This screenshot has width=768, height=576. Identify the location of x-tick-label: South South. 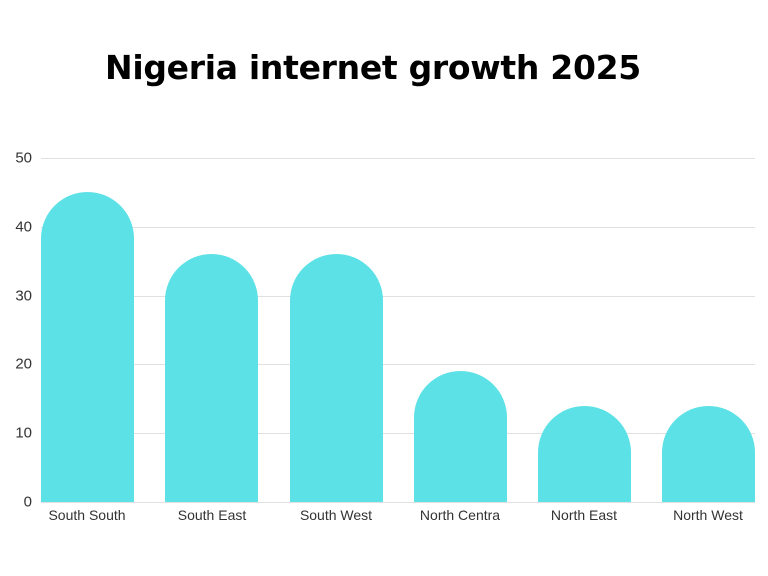
(87, 515).